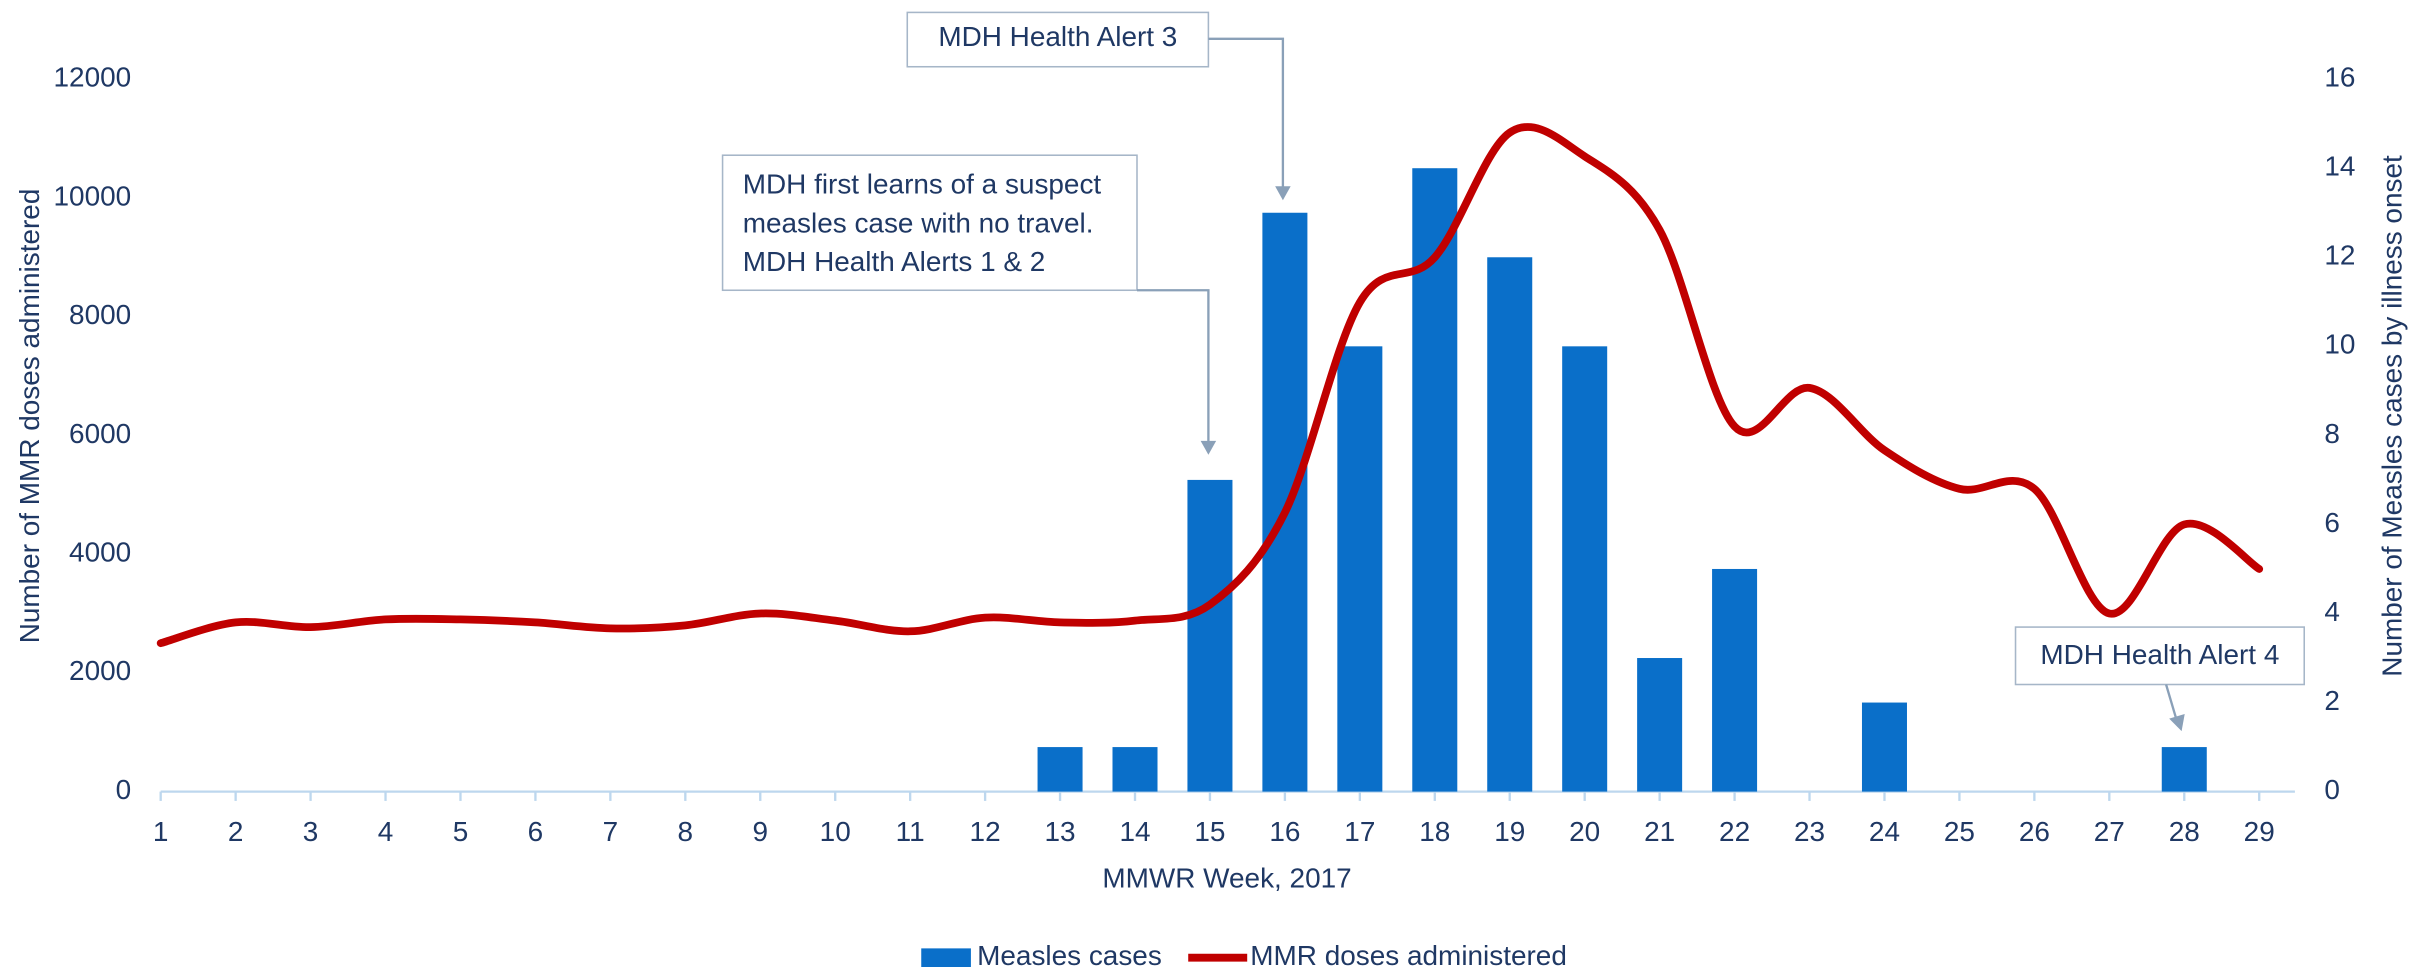 This screenshot has height=967, width=2423. Describe the element at coordinates (93, 195) in the screenshot. I see `y-tick-label: 10000` at that location.